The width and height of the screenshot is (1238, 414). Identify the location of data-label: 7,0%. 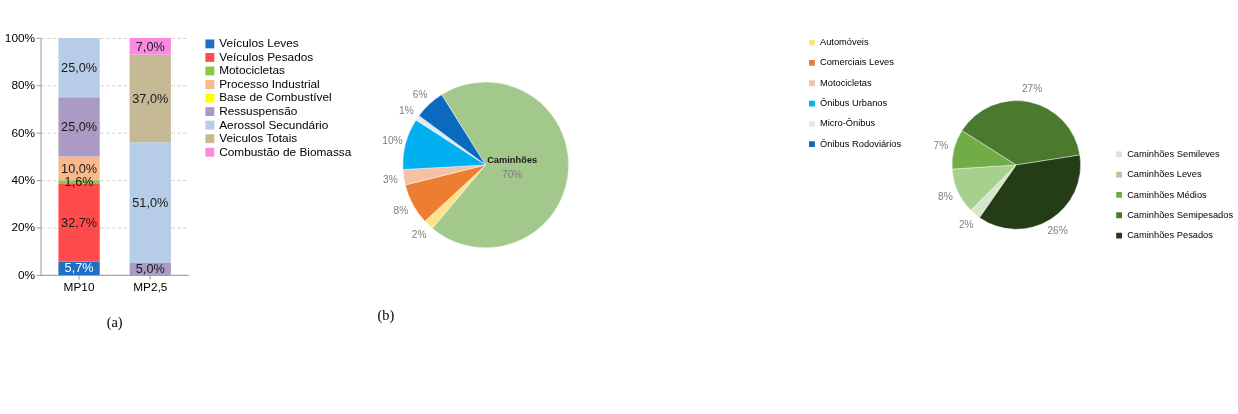
(150, 46).